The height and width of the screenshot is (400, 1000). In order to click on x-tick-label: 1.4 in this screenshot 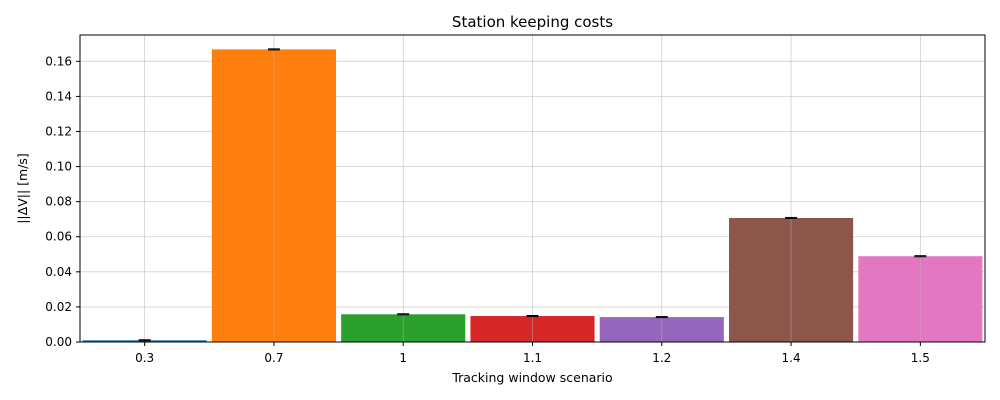, I will do `click(791, 358)`.